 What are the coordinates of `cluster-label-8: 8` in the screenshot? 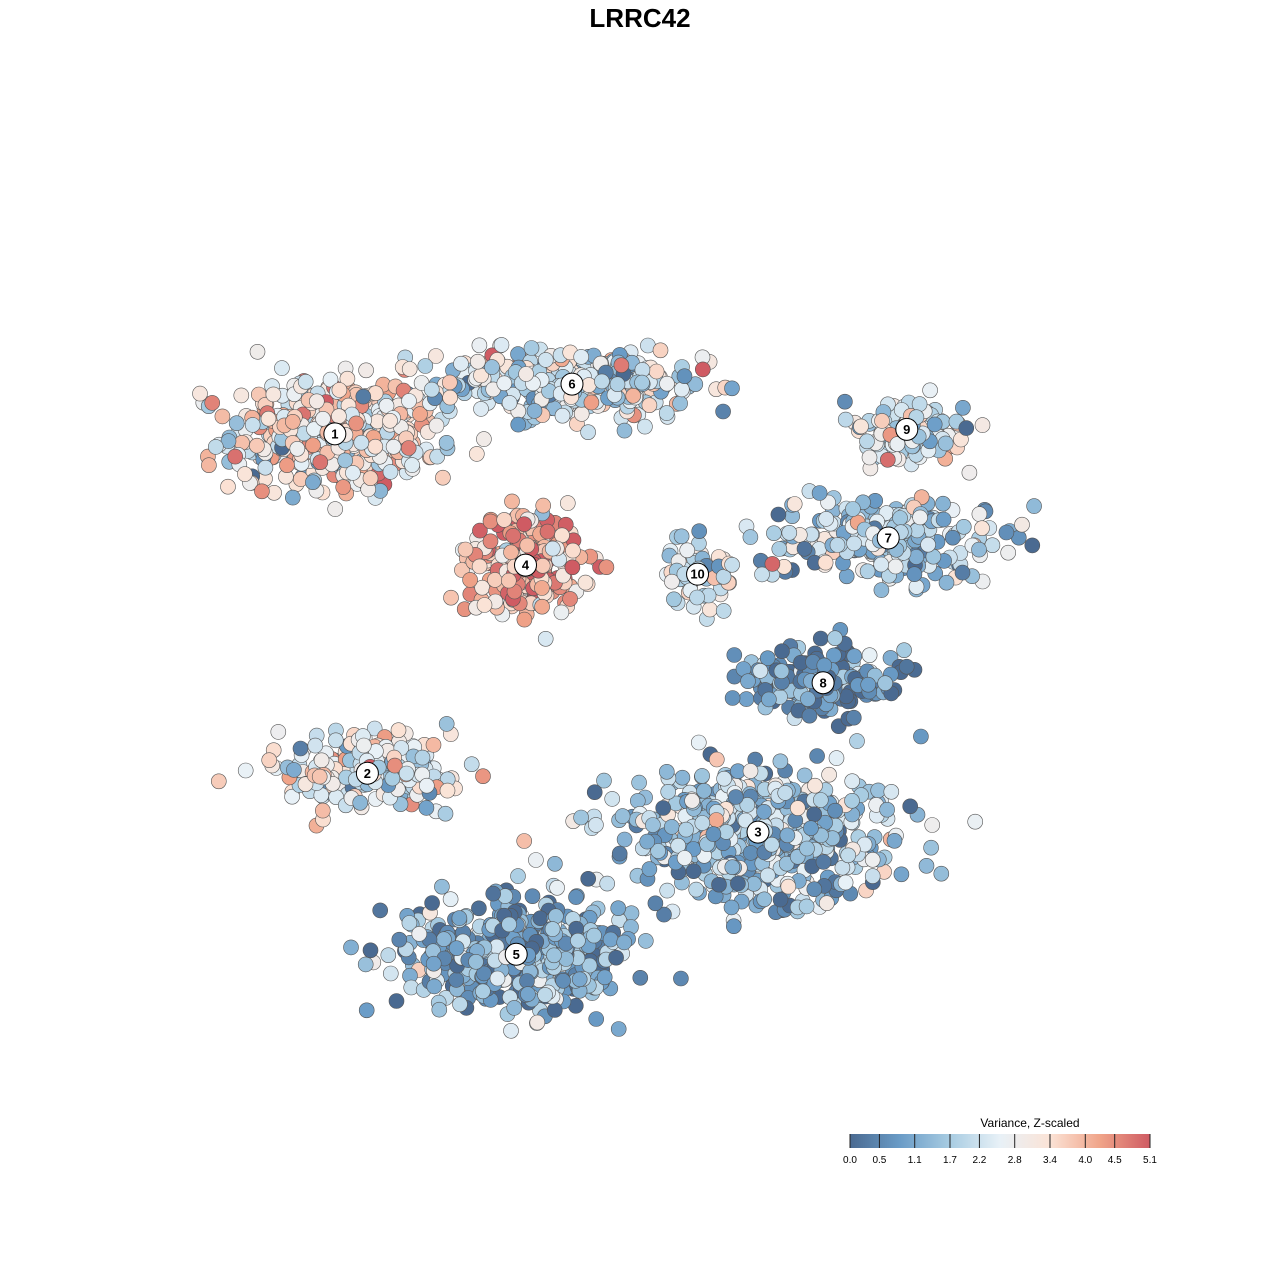 It's located at (823, 683).